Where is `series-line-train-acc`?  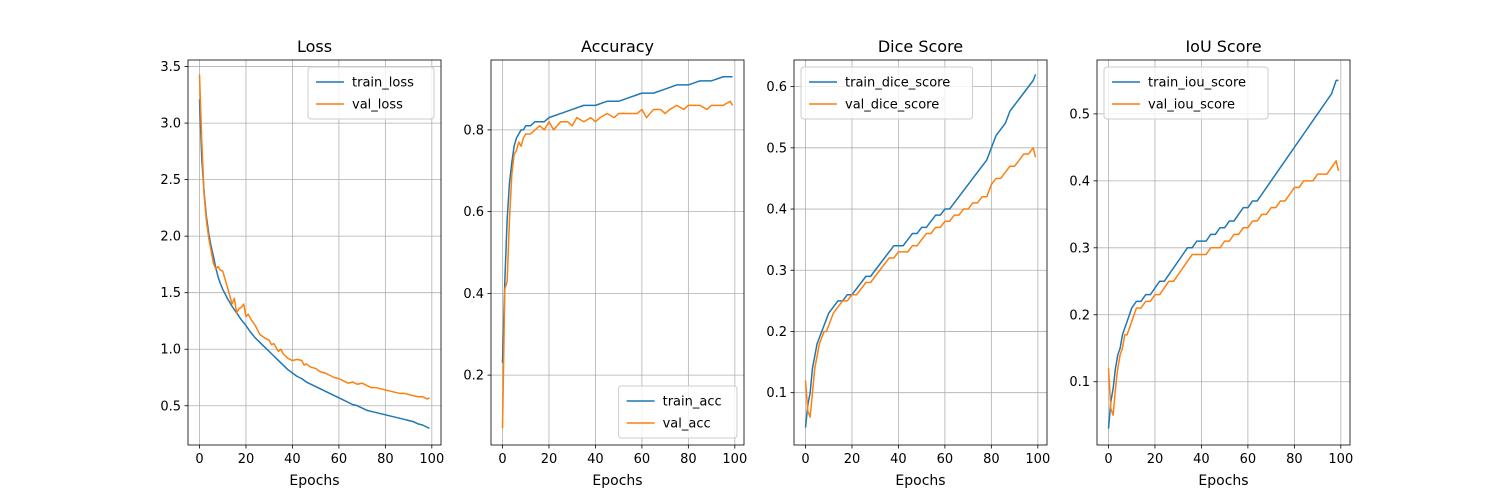
series-line-train-acc is located at coordinates (617, 219).